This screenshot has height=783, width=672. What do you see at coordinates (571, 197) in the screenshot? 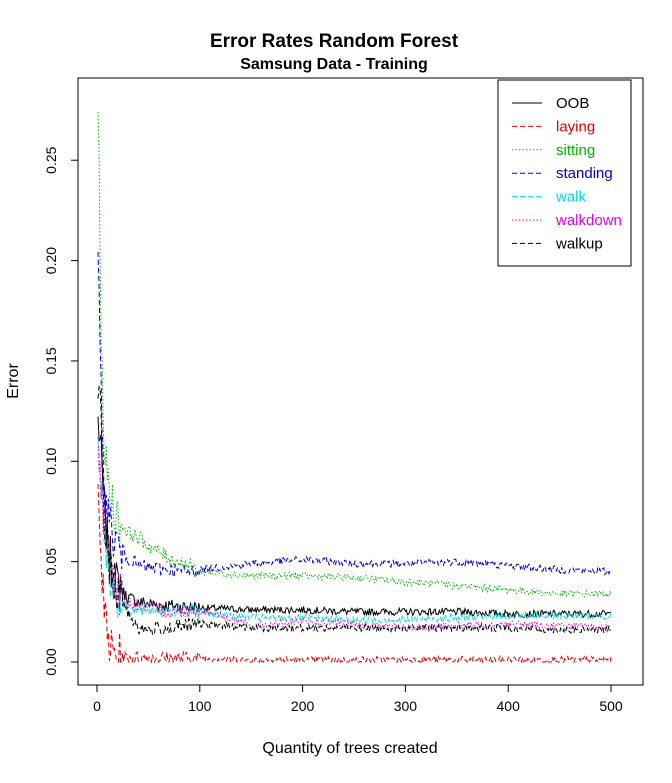
I see `legend-label-walk: walk` at bounding box center [571, 197].